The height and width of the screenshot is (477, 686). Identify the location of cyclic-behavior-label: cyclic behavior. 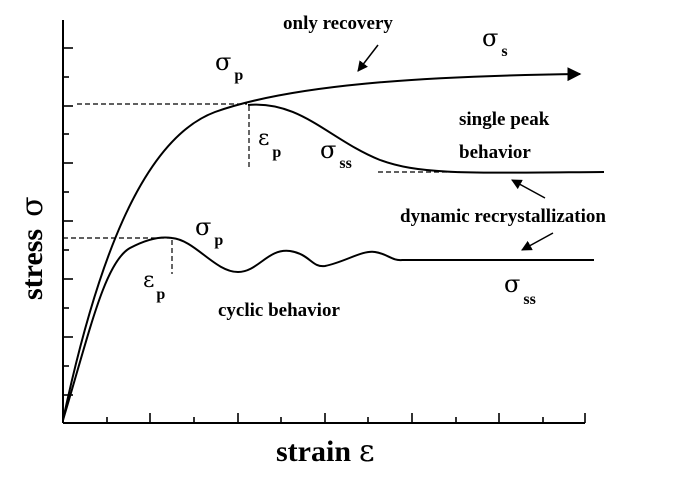
(279, 310).